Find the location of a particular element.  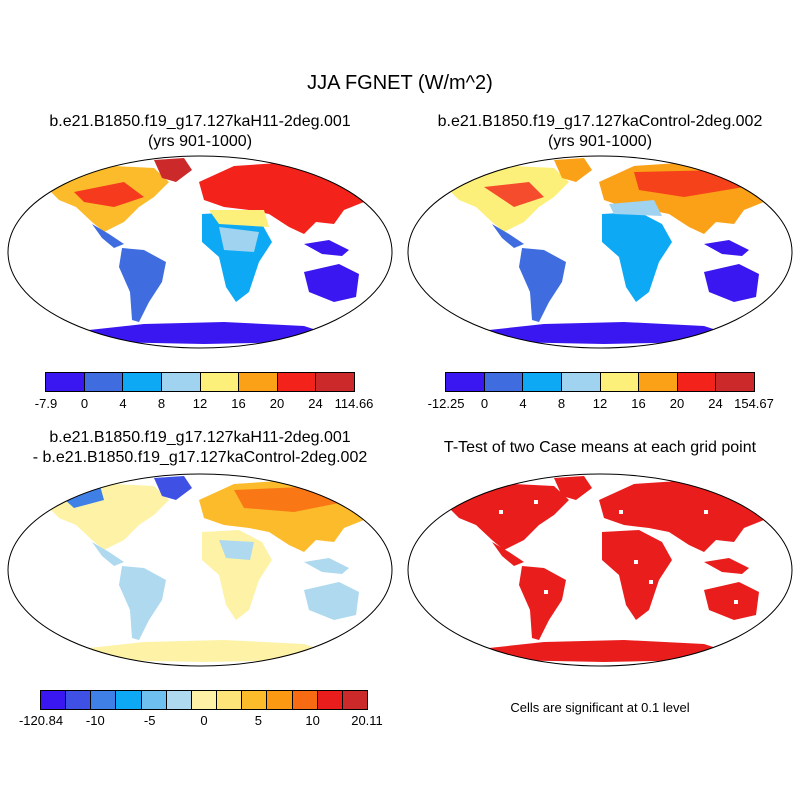

colorbar-bottom-left is located at coordinates (204, 700).